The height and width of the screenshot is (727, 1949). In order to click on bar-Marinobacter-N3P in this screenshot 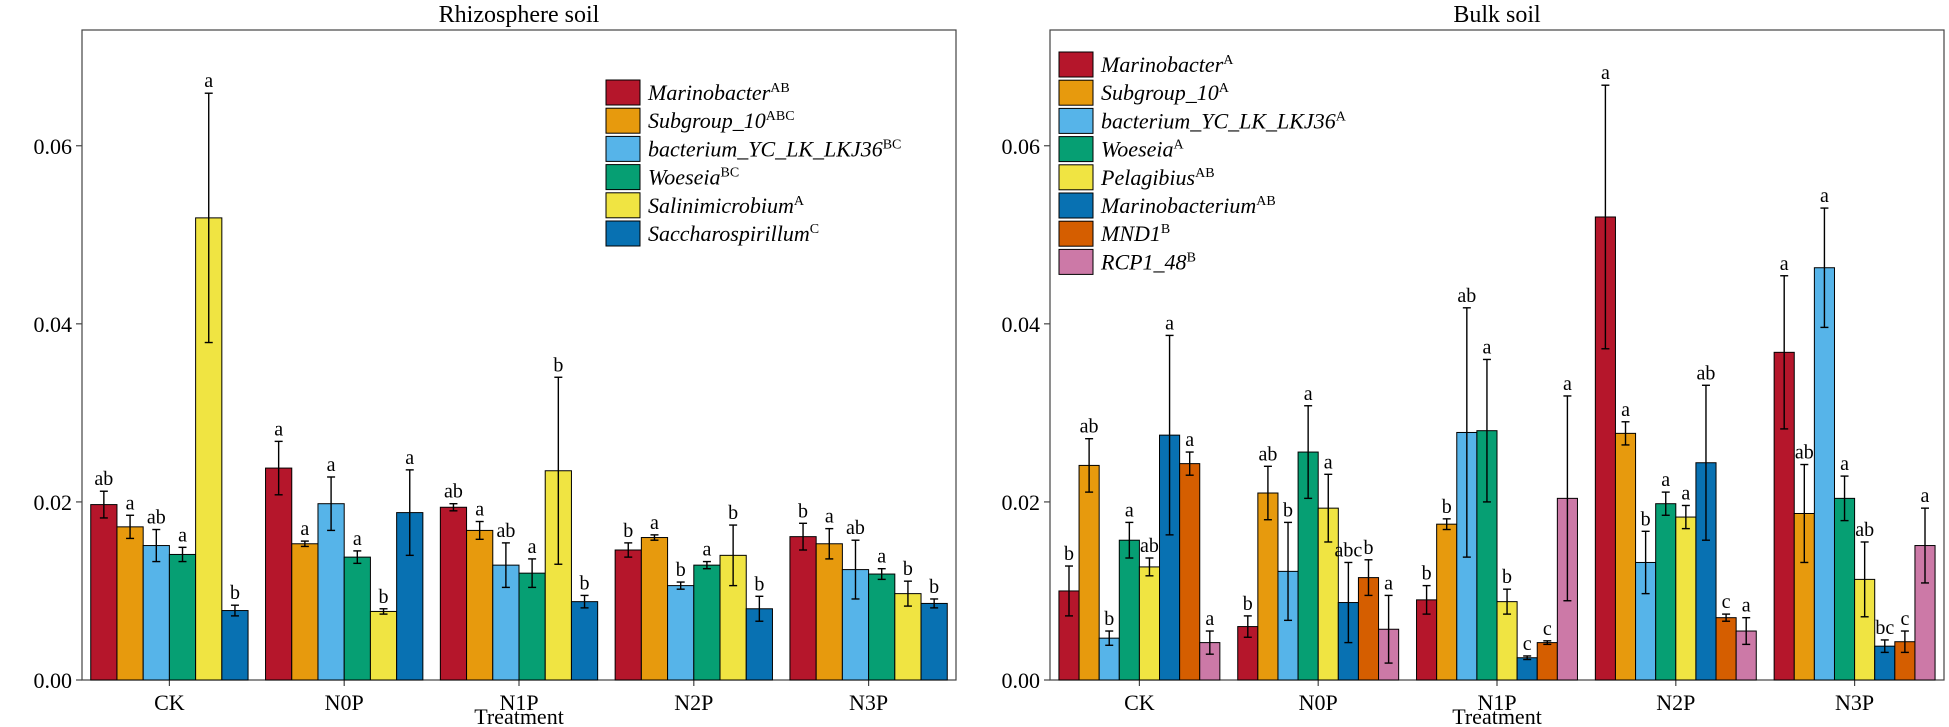, I will do `click(803, 608)`.